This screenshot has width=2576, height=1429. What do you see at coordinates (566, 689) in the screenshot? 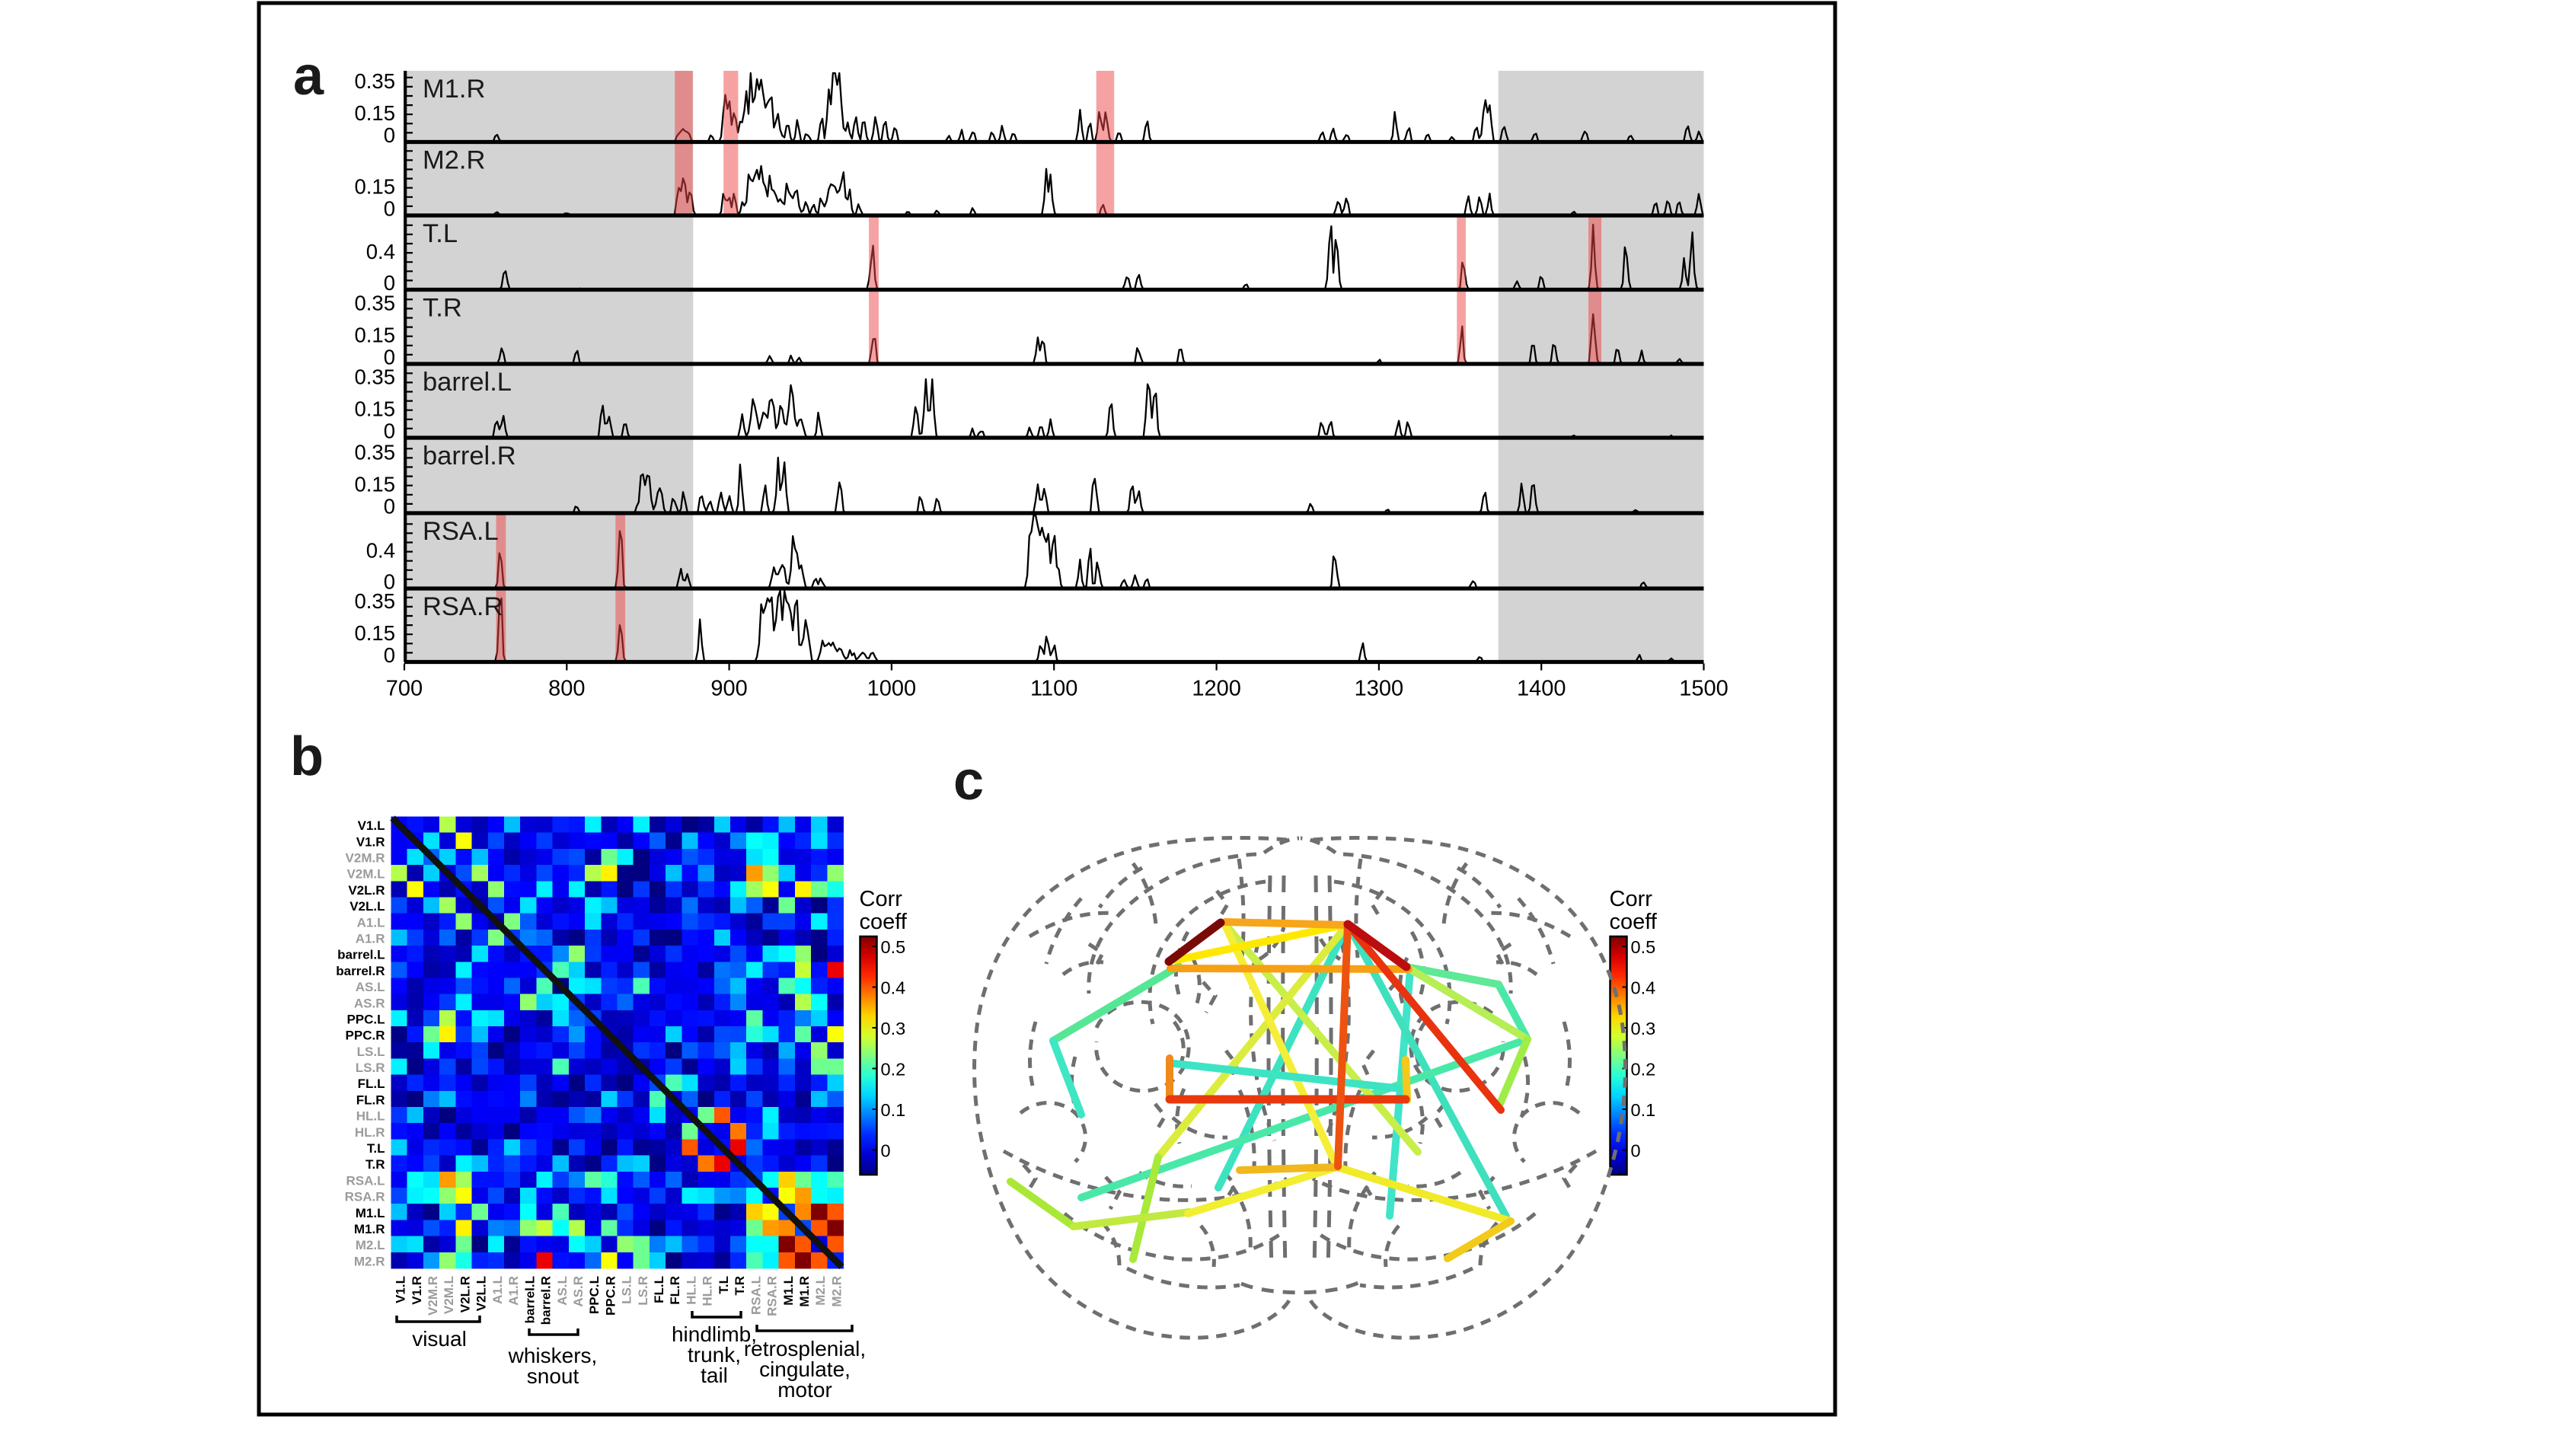
I see `svg-text: 800` at bounding box center [566, 689].